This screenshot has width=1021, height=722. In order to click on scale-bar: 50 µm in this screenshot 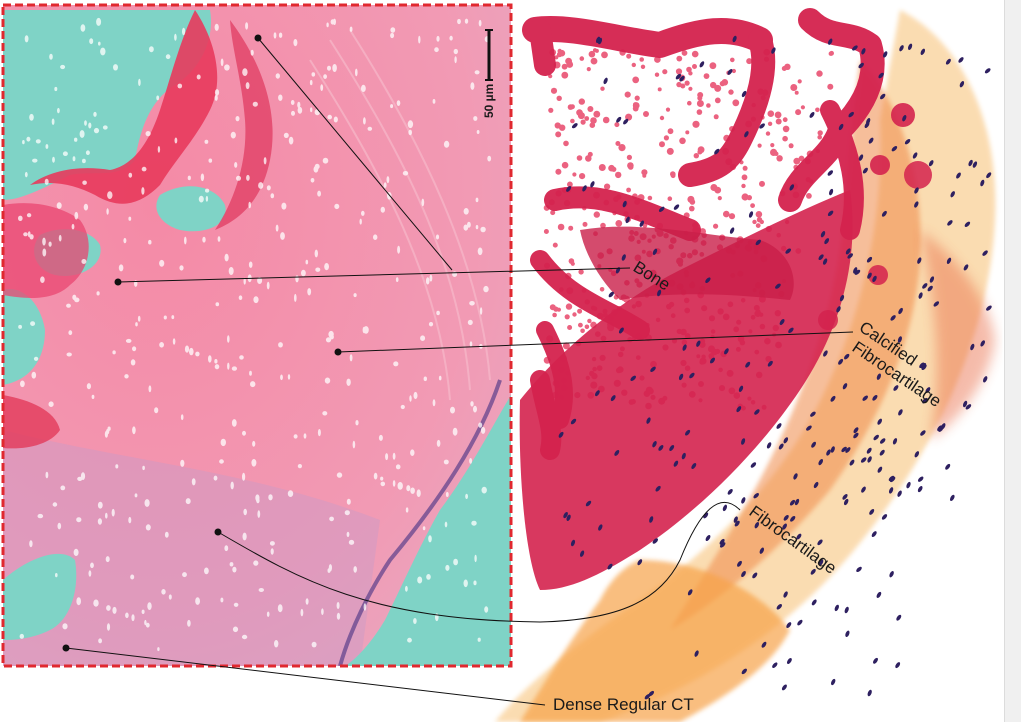, I will do `click(489, 73)`.